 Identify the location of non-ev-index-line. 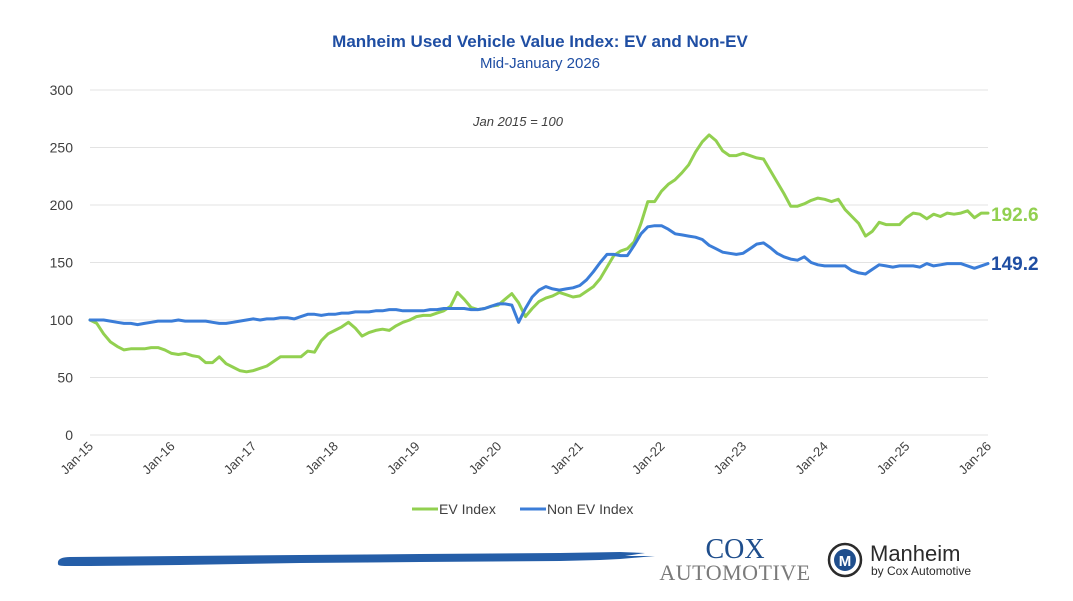
(539, 275).